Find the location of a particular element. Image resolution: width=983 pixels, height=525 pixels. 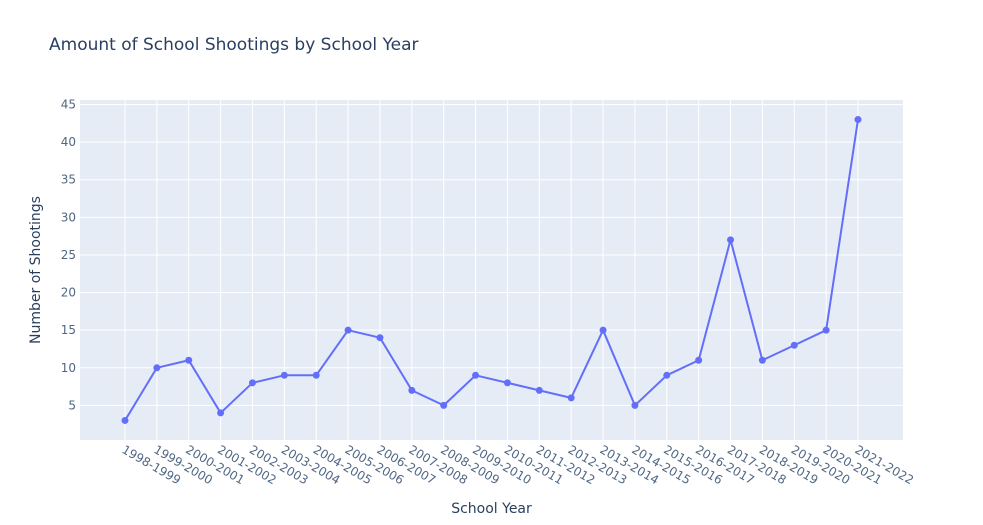

y-axis-ticks: 5 10 15 20 25 30 35 40 45 is located at coordinates (68, 255).